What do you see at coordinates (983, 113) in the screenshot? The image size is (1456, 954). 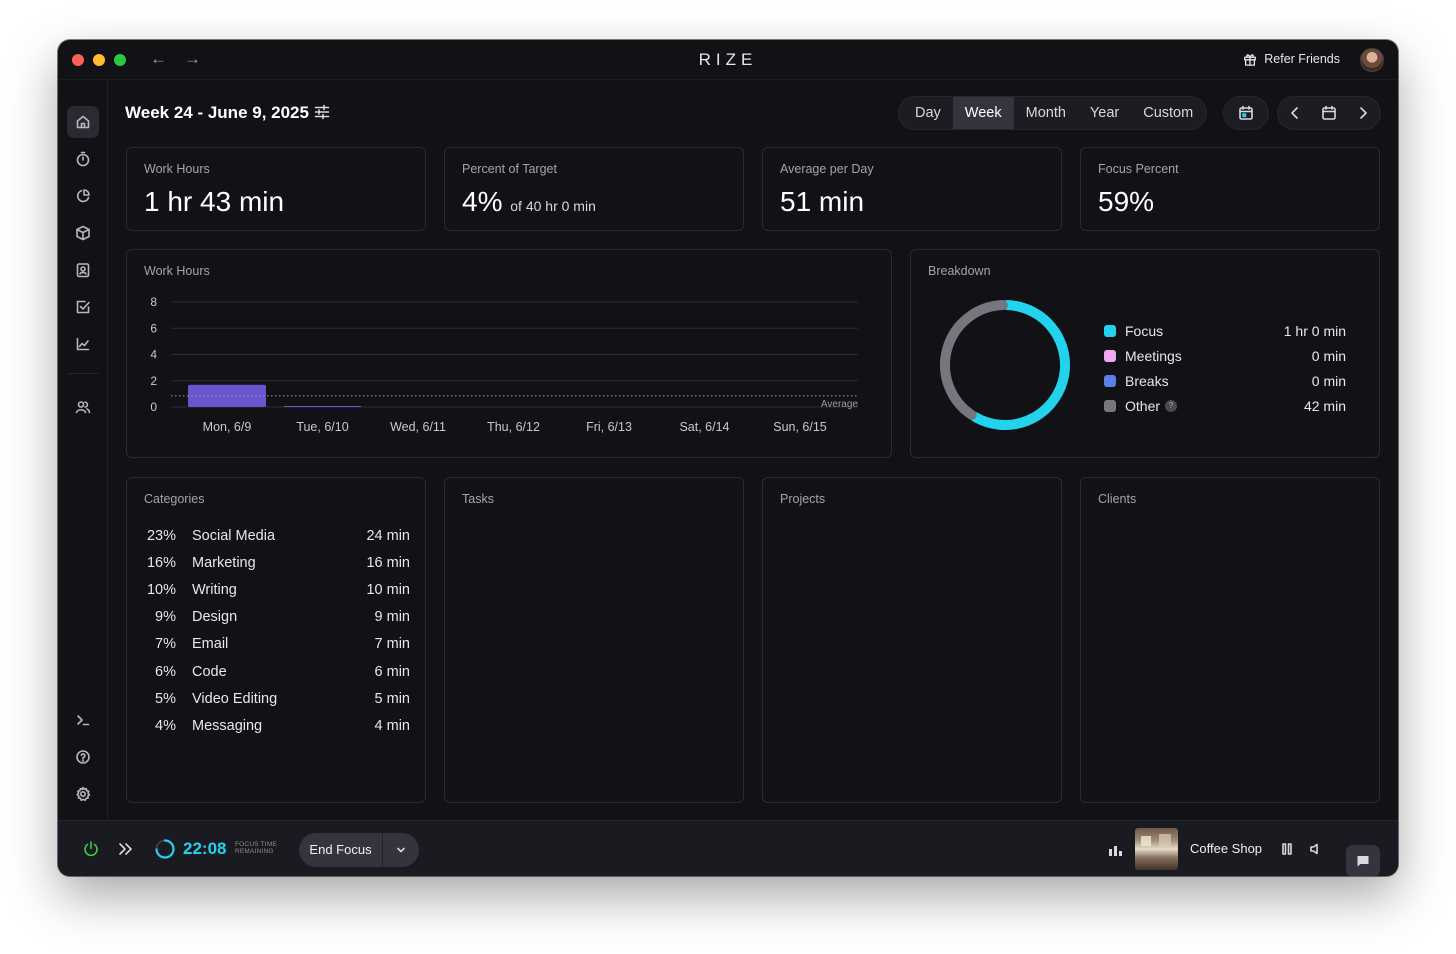 I see `range-week-button: Week` at bounding box center [983, 113].